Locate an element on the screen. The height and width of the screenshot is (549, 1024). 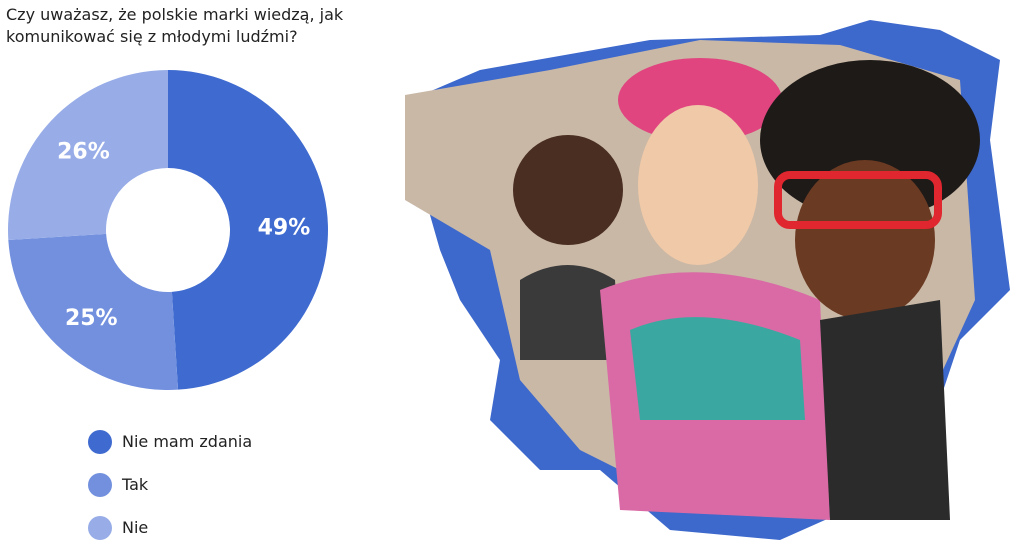
person-right is located at coordinates (865, 240).